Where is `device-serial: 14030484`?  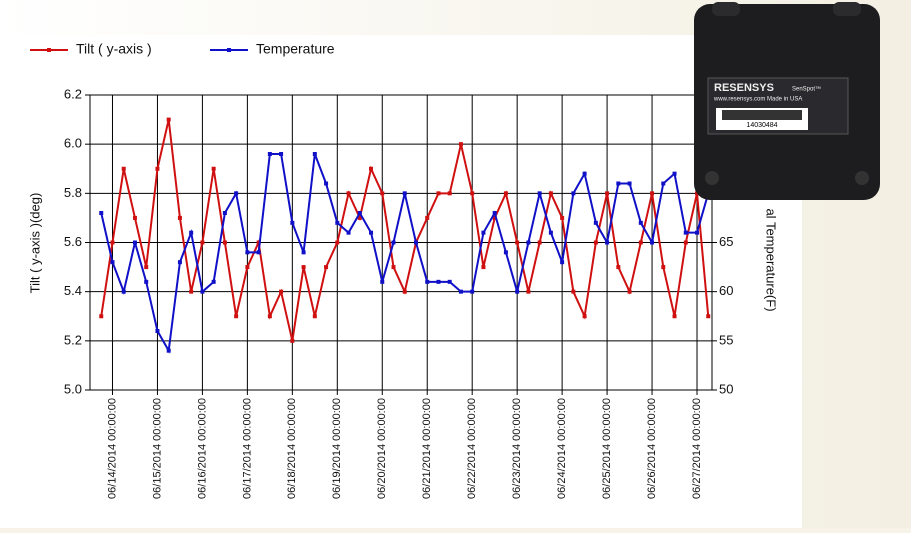
device-serial: 14030484 is located at coordinates (761, 125).